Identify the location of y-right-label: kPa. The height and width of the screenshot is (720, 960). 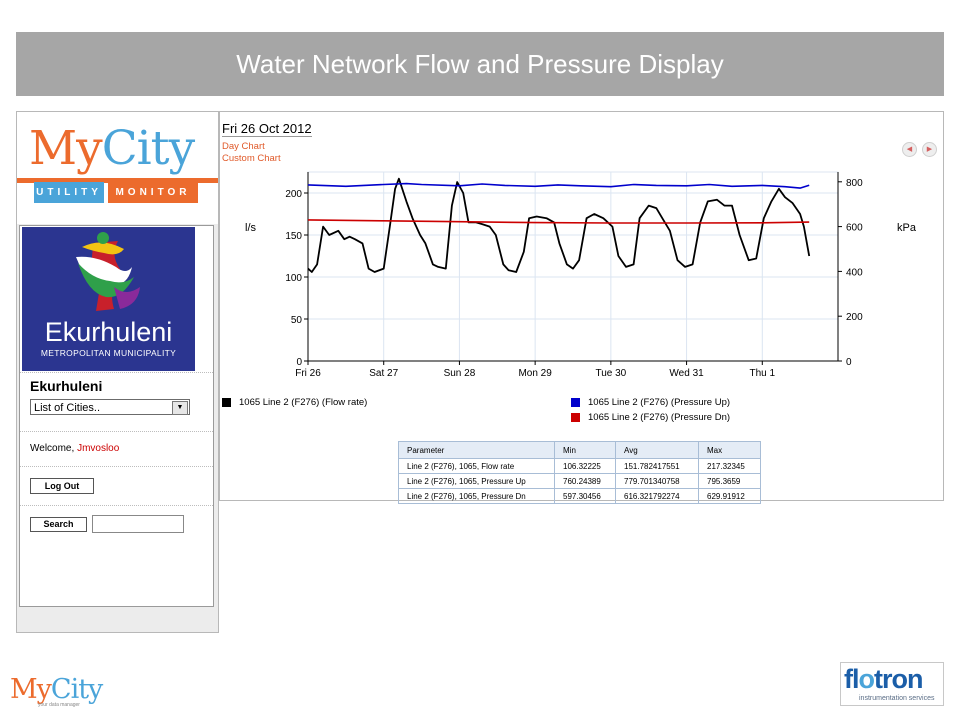
(906, 228).